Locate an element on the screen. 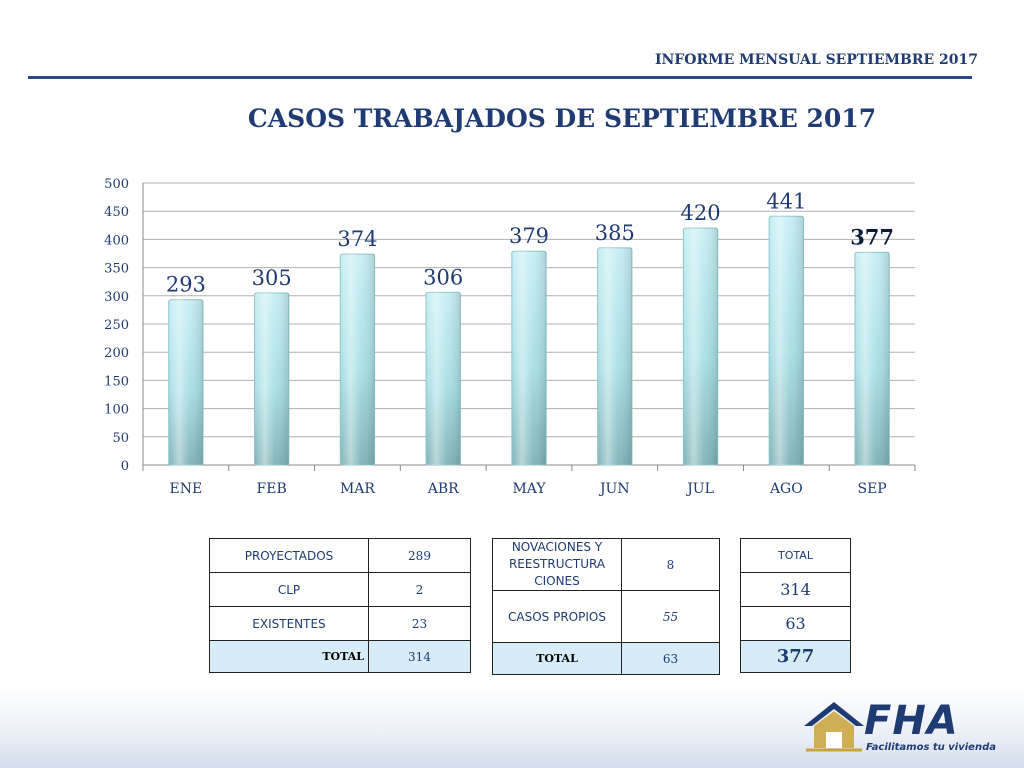 The height and width of the screenshot is (768, 1024). y-tick-label: 450 is located at coordinates (116, 212).